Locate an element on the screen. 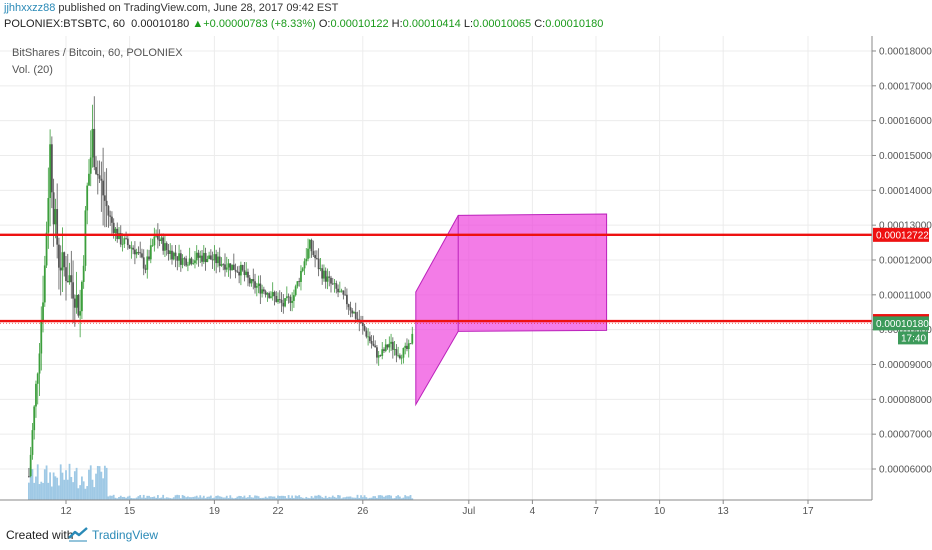 The image size is (932, 550). low-label: L: is located at coordinates (468, 24).